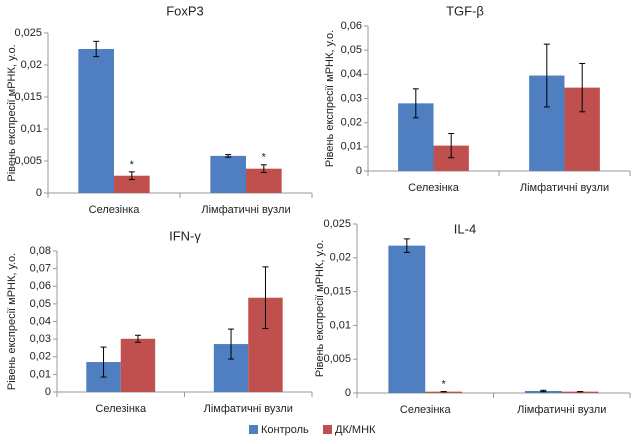  What do you see at coordinates (40, 269) in the screenshot?
I see `y-tick-label: 0,07` at bounding box center [40, 269].